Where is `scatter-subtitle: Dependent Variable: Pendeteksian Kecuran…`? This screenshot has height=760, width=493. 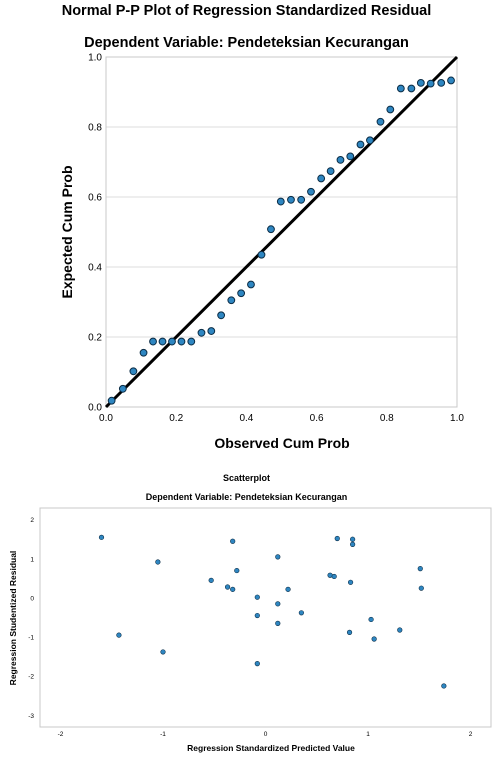
scatter-subtitle: Dependent Variable: Pendeteksian Kecuran… is located at coordinates (246, 497).